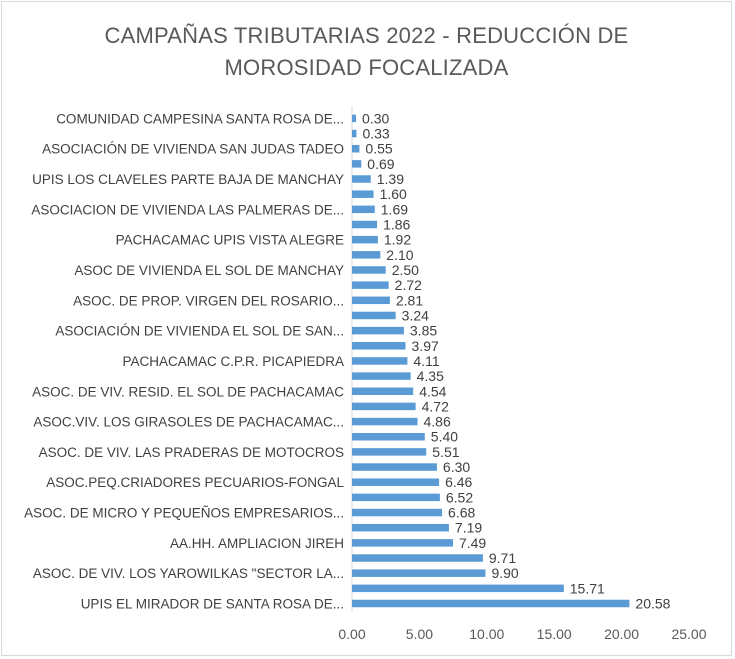  Describe the element at coordinates (430, 376) in the screenshot. I see `value-label-15: 4.35` at that location.